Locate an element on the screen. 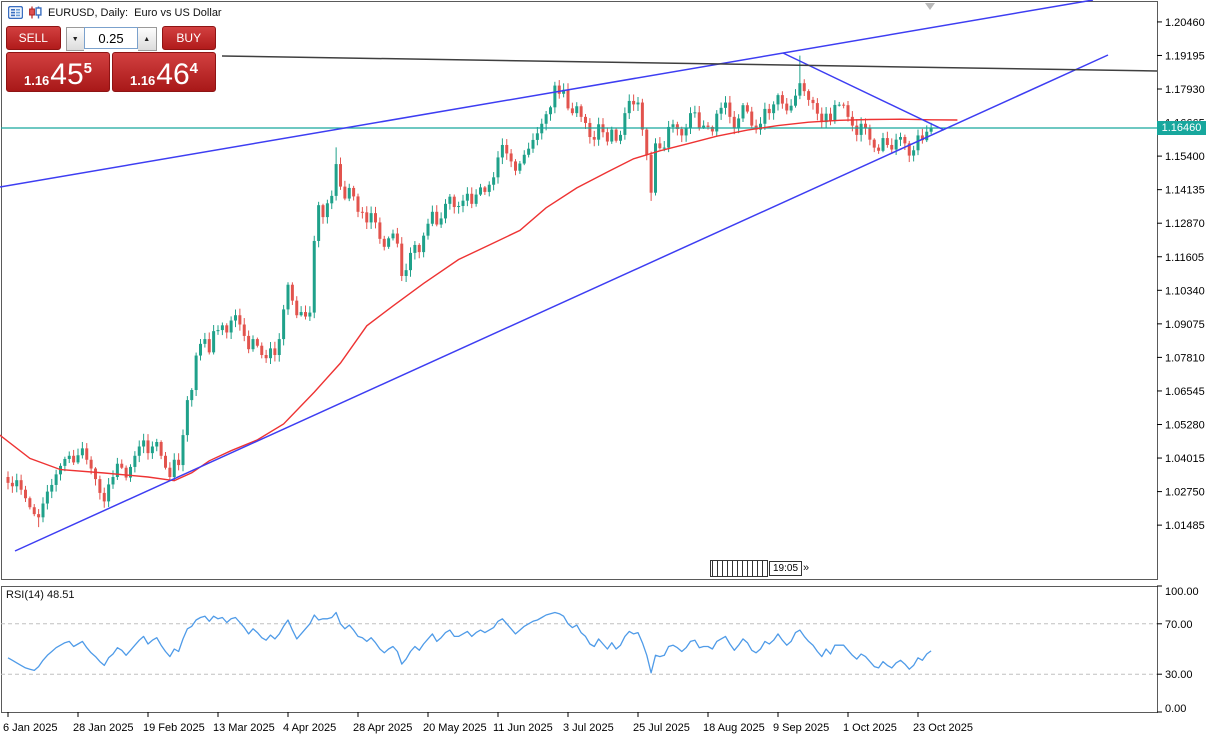  buy-button: BUY is located at coordinates (188, 38).